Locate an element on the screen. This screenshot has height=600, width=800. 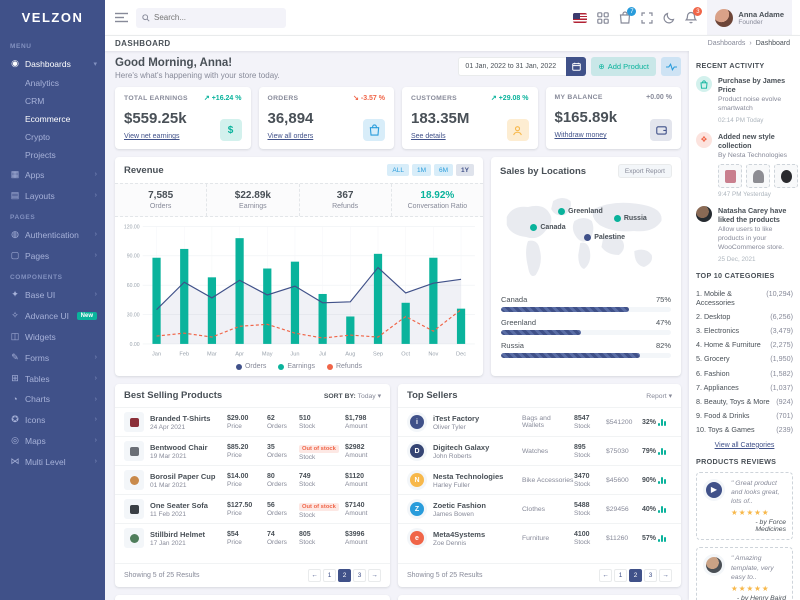
see-details-link: See details is located at coordinates (428, 136).